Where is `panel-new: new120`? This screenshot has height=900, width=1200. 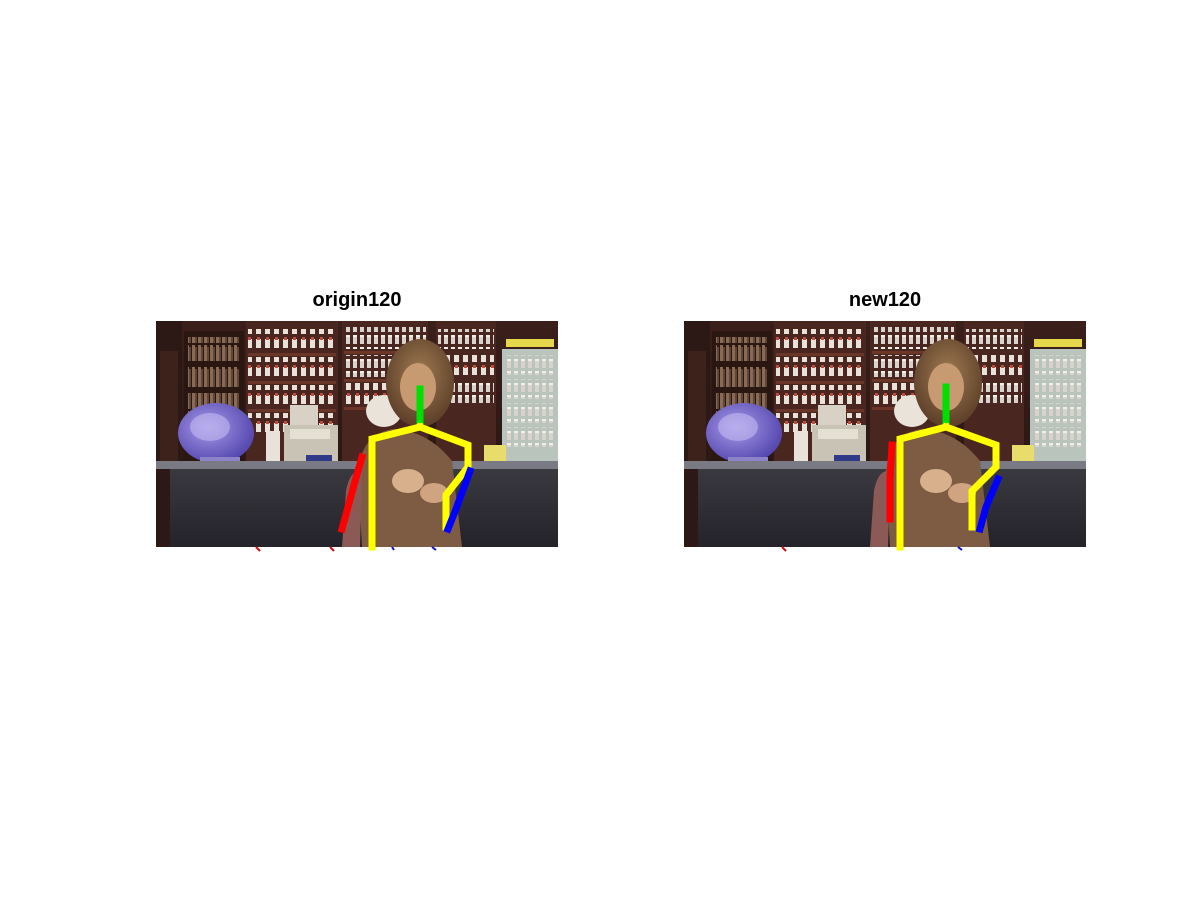
panel-new: new120 is located at coordinates (885, 418).